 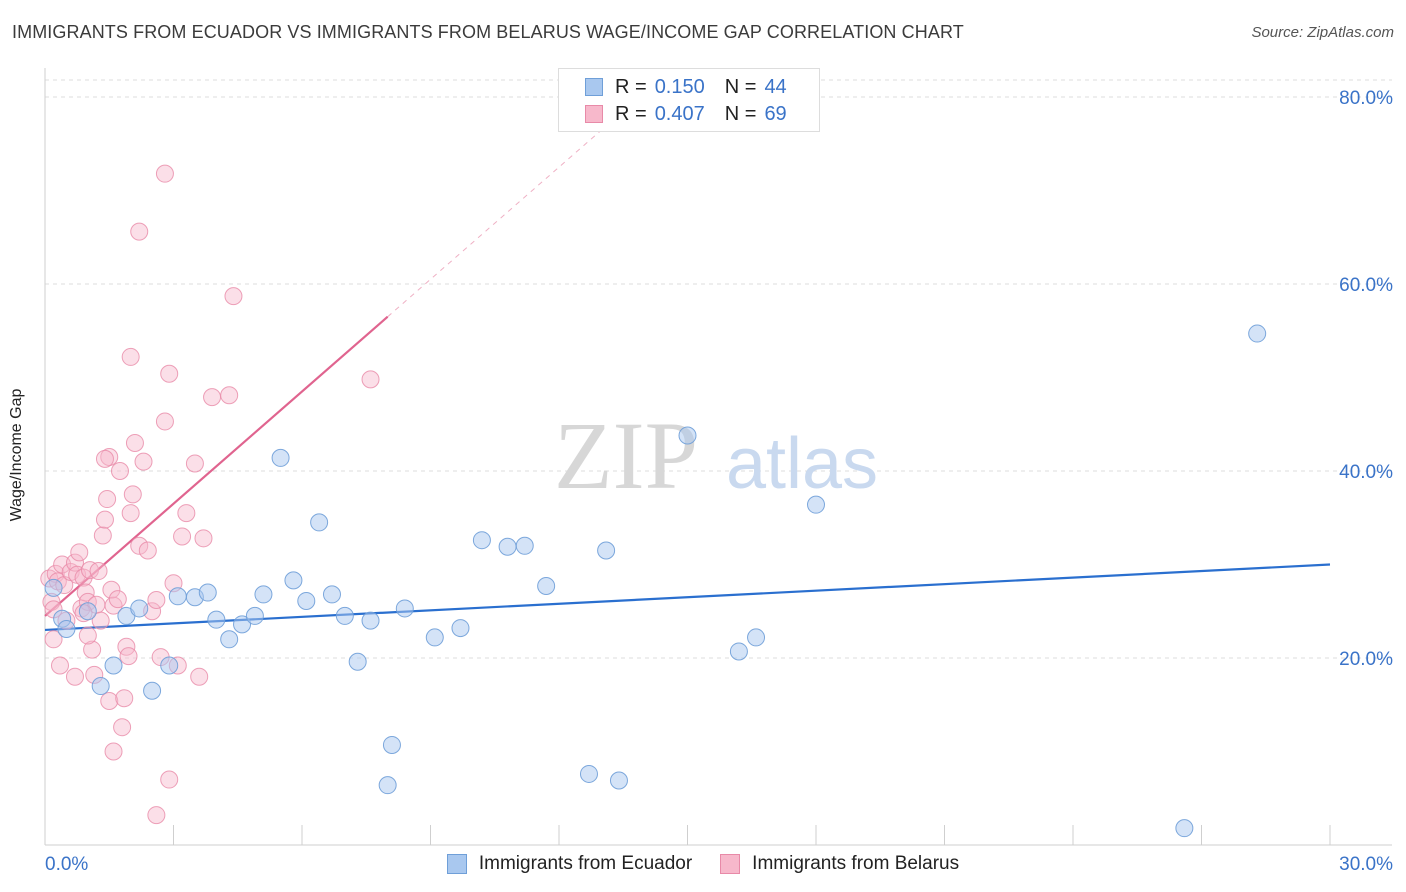 I want to click on y-axis-label: Wage/Income Gap, so click(x=16, y=455).